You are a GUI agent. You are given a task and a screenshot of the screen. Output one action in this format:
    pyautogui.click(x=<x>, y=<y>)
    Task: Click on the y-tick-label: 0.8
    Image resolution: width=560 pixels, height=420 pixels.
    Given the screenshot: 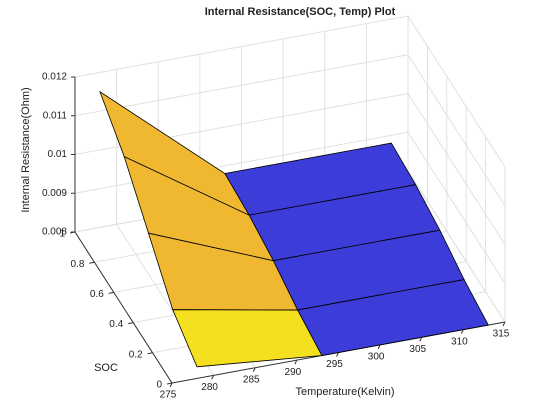 What is the action you would take?
    pyautogui.click(x=77, y=264)
    